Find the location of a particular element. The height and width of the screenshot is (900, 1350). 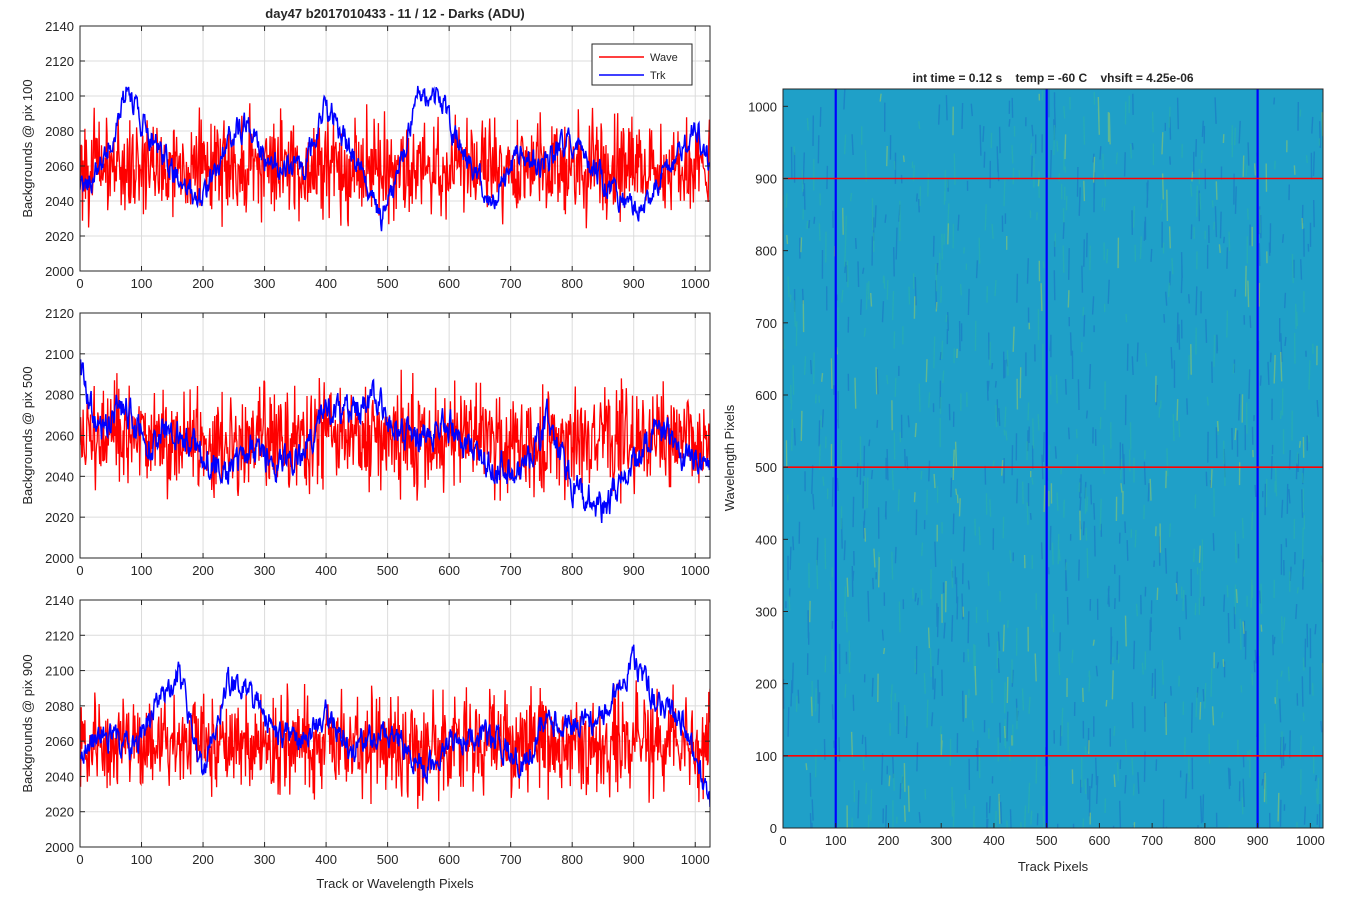

y-tick-label: 900 is located at coordinates (766, 178).